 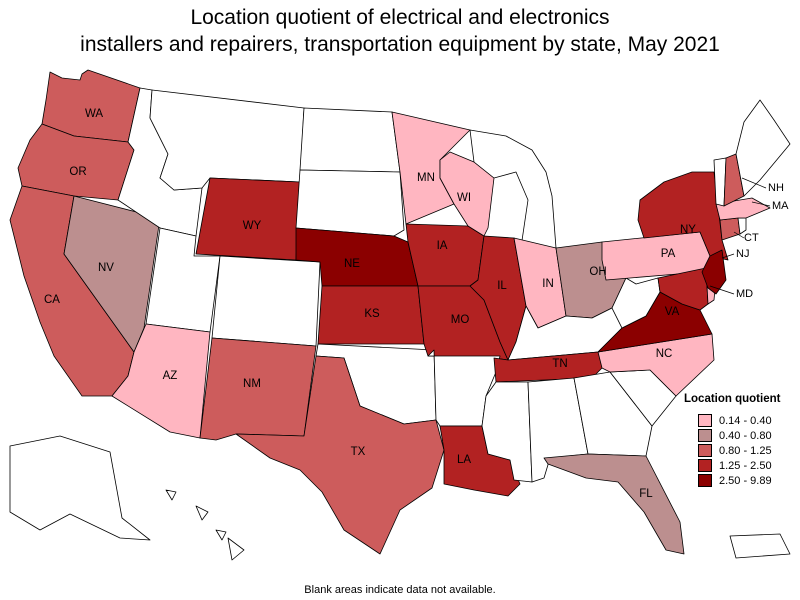 What do you see at coordinates (646, 494) in the screenshot?
I see `state-label-fl: FL` at bounding box center [646, 494].